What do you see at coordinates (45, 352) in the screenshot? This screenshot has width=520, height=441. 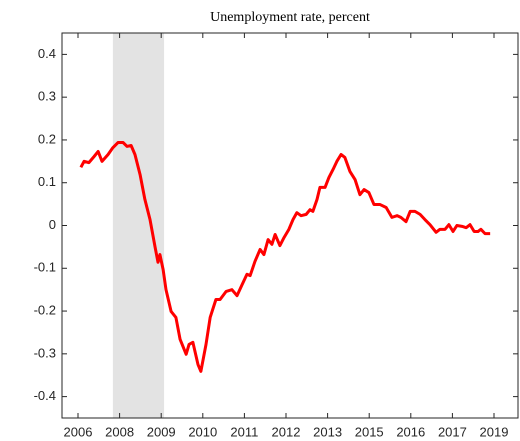 I see `y-tick-label: -0.3` at bounding box center [45, 352].